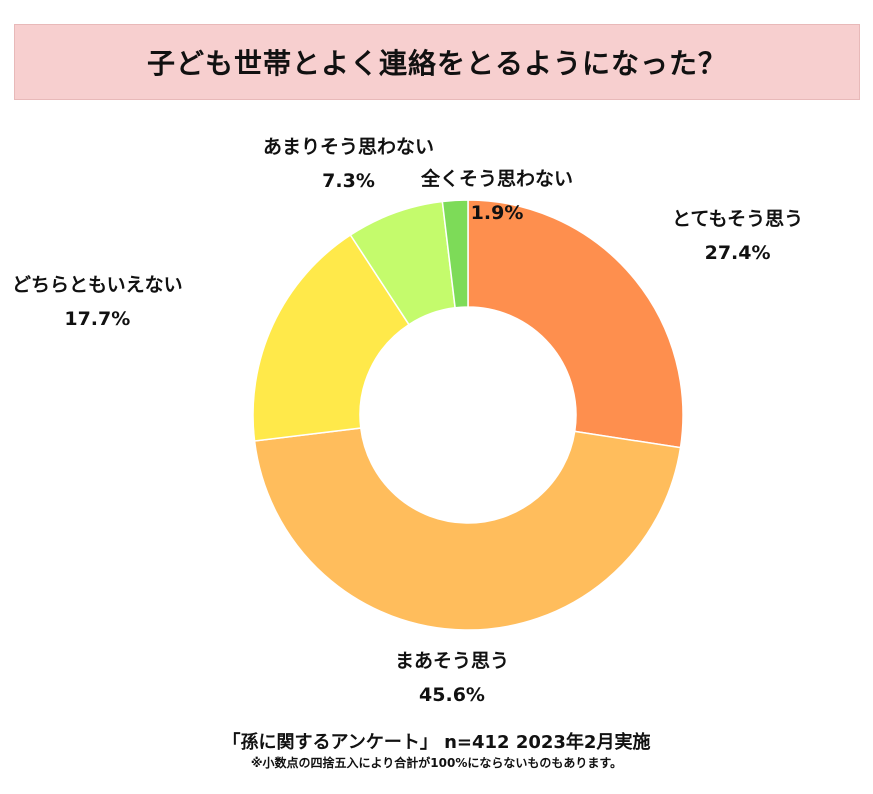 The width and height of the screenshot is (873, 794). Describe the element at coordinates (452, 695) in the screenshot. I see `slice-value: 45.6%` at that location.